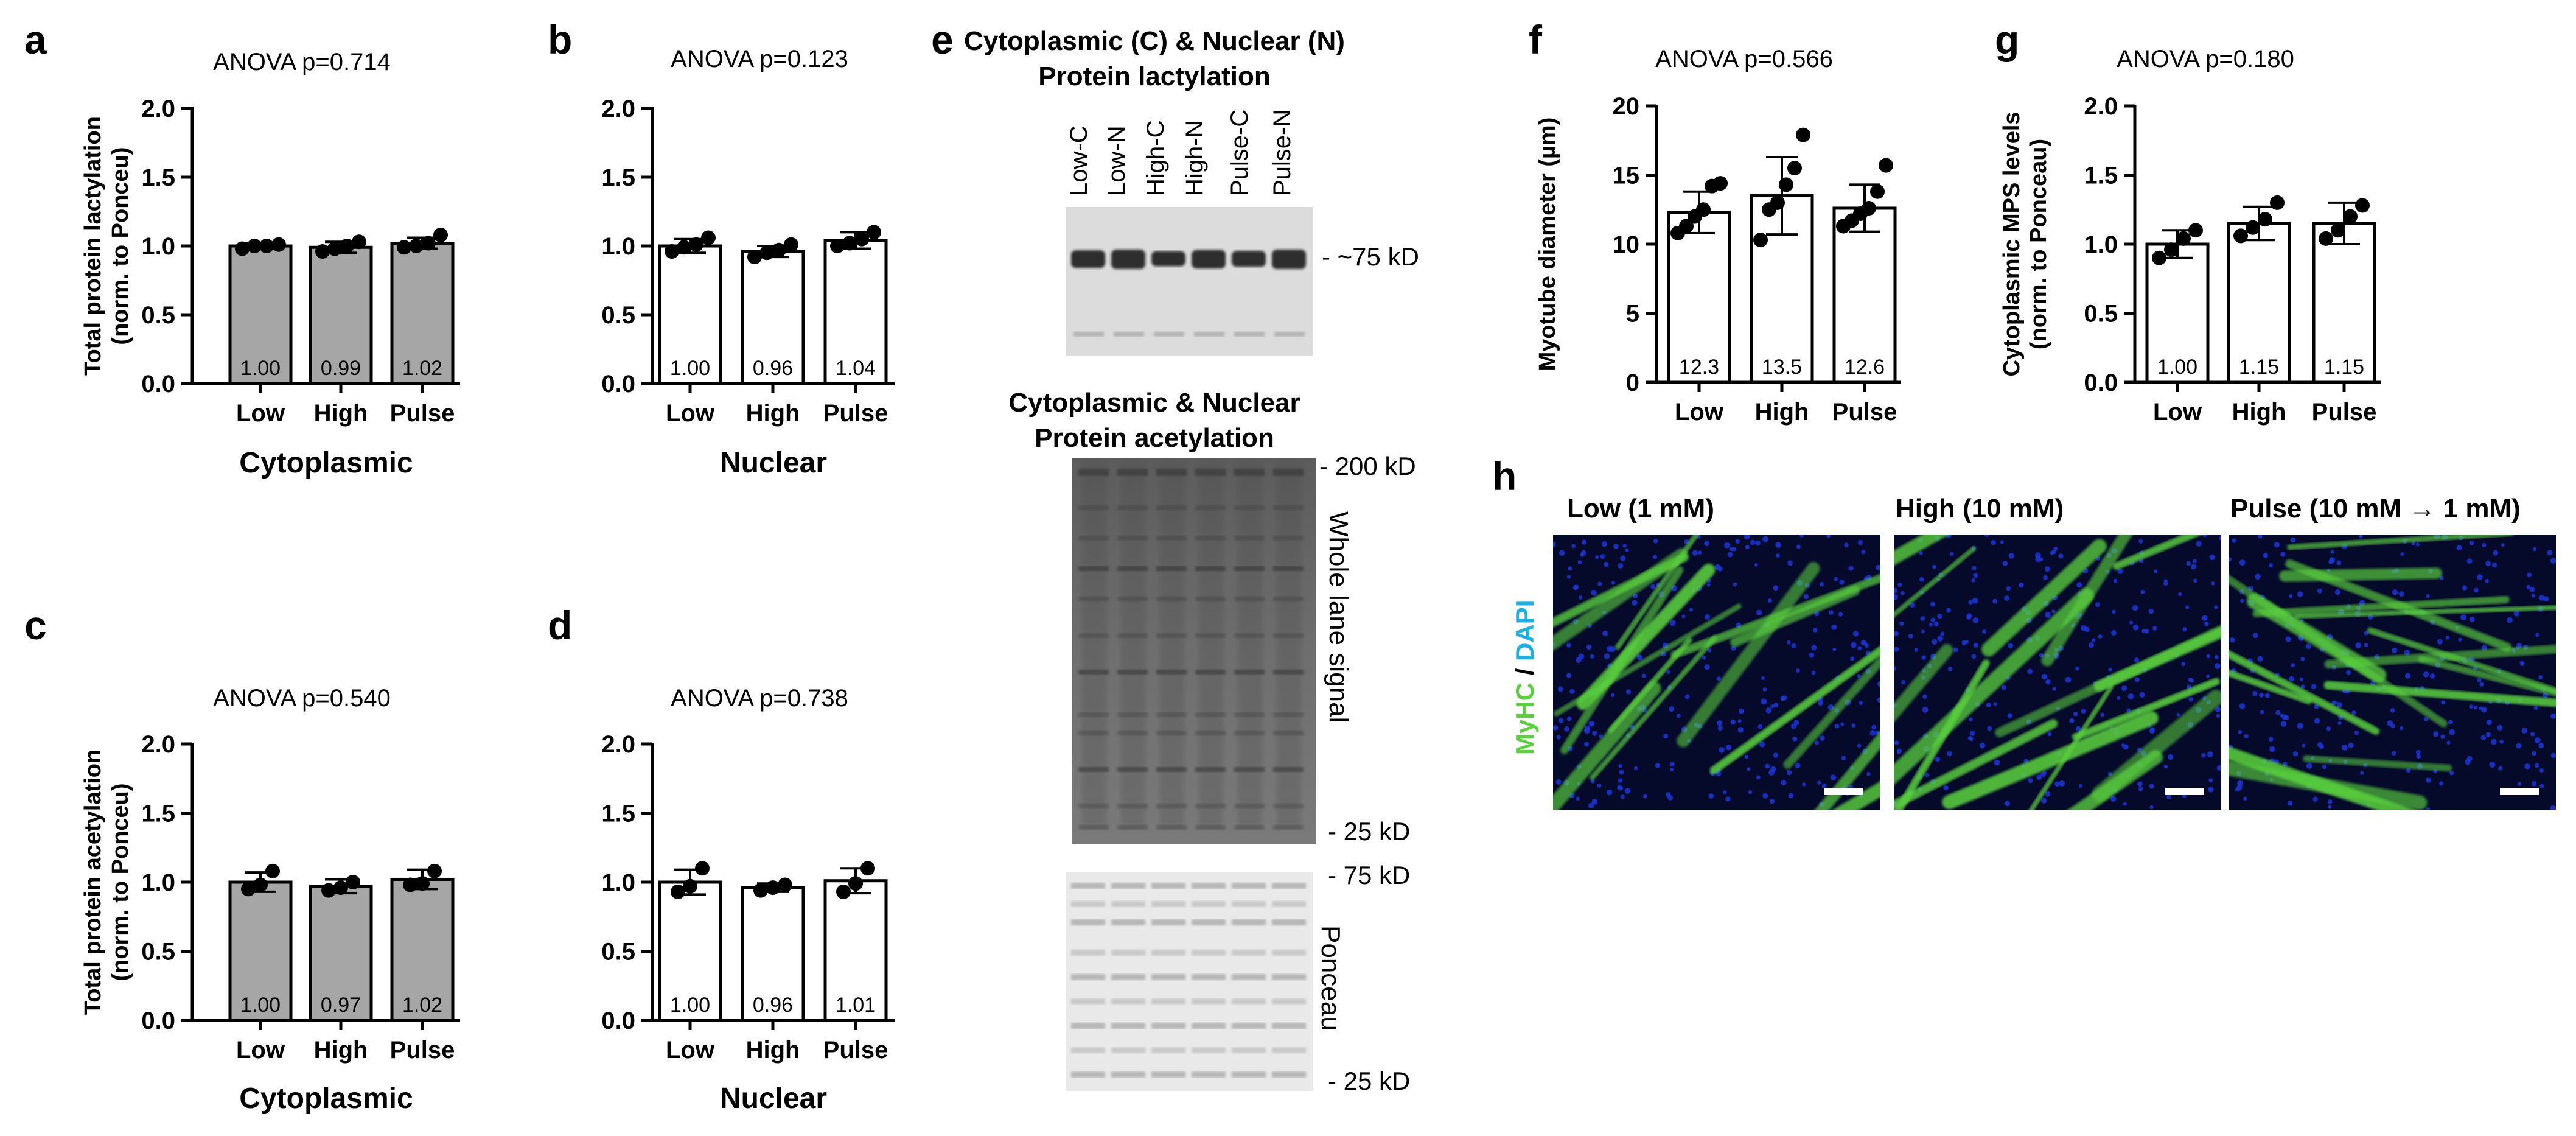  I want to click on bar-value-label: 1.00, so click(690, 368).